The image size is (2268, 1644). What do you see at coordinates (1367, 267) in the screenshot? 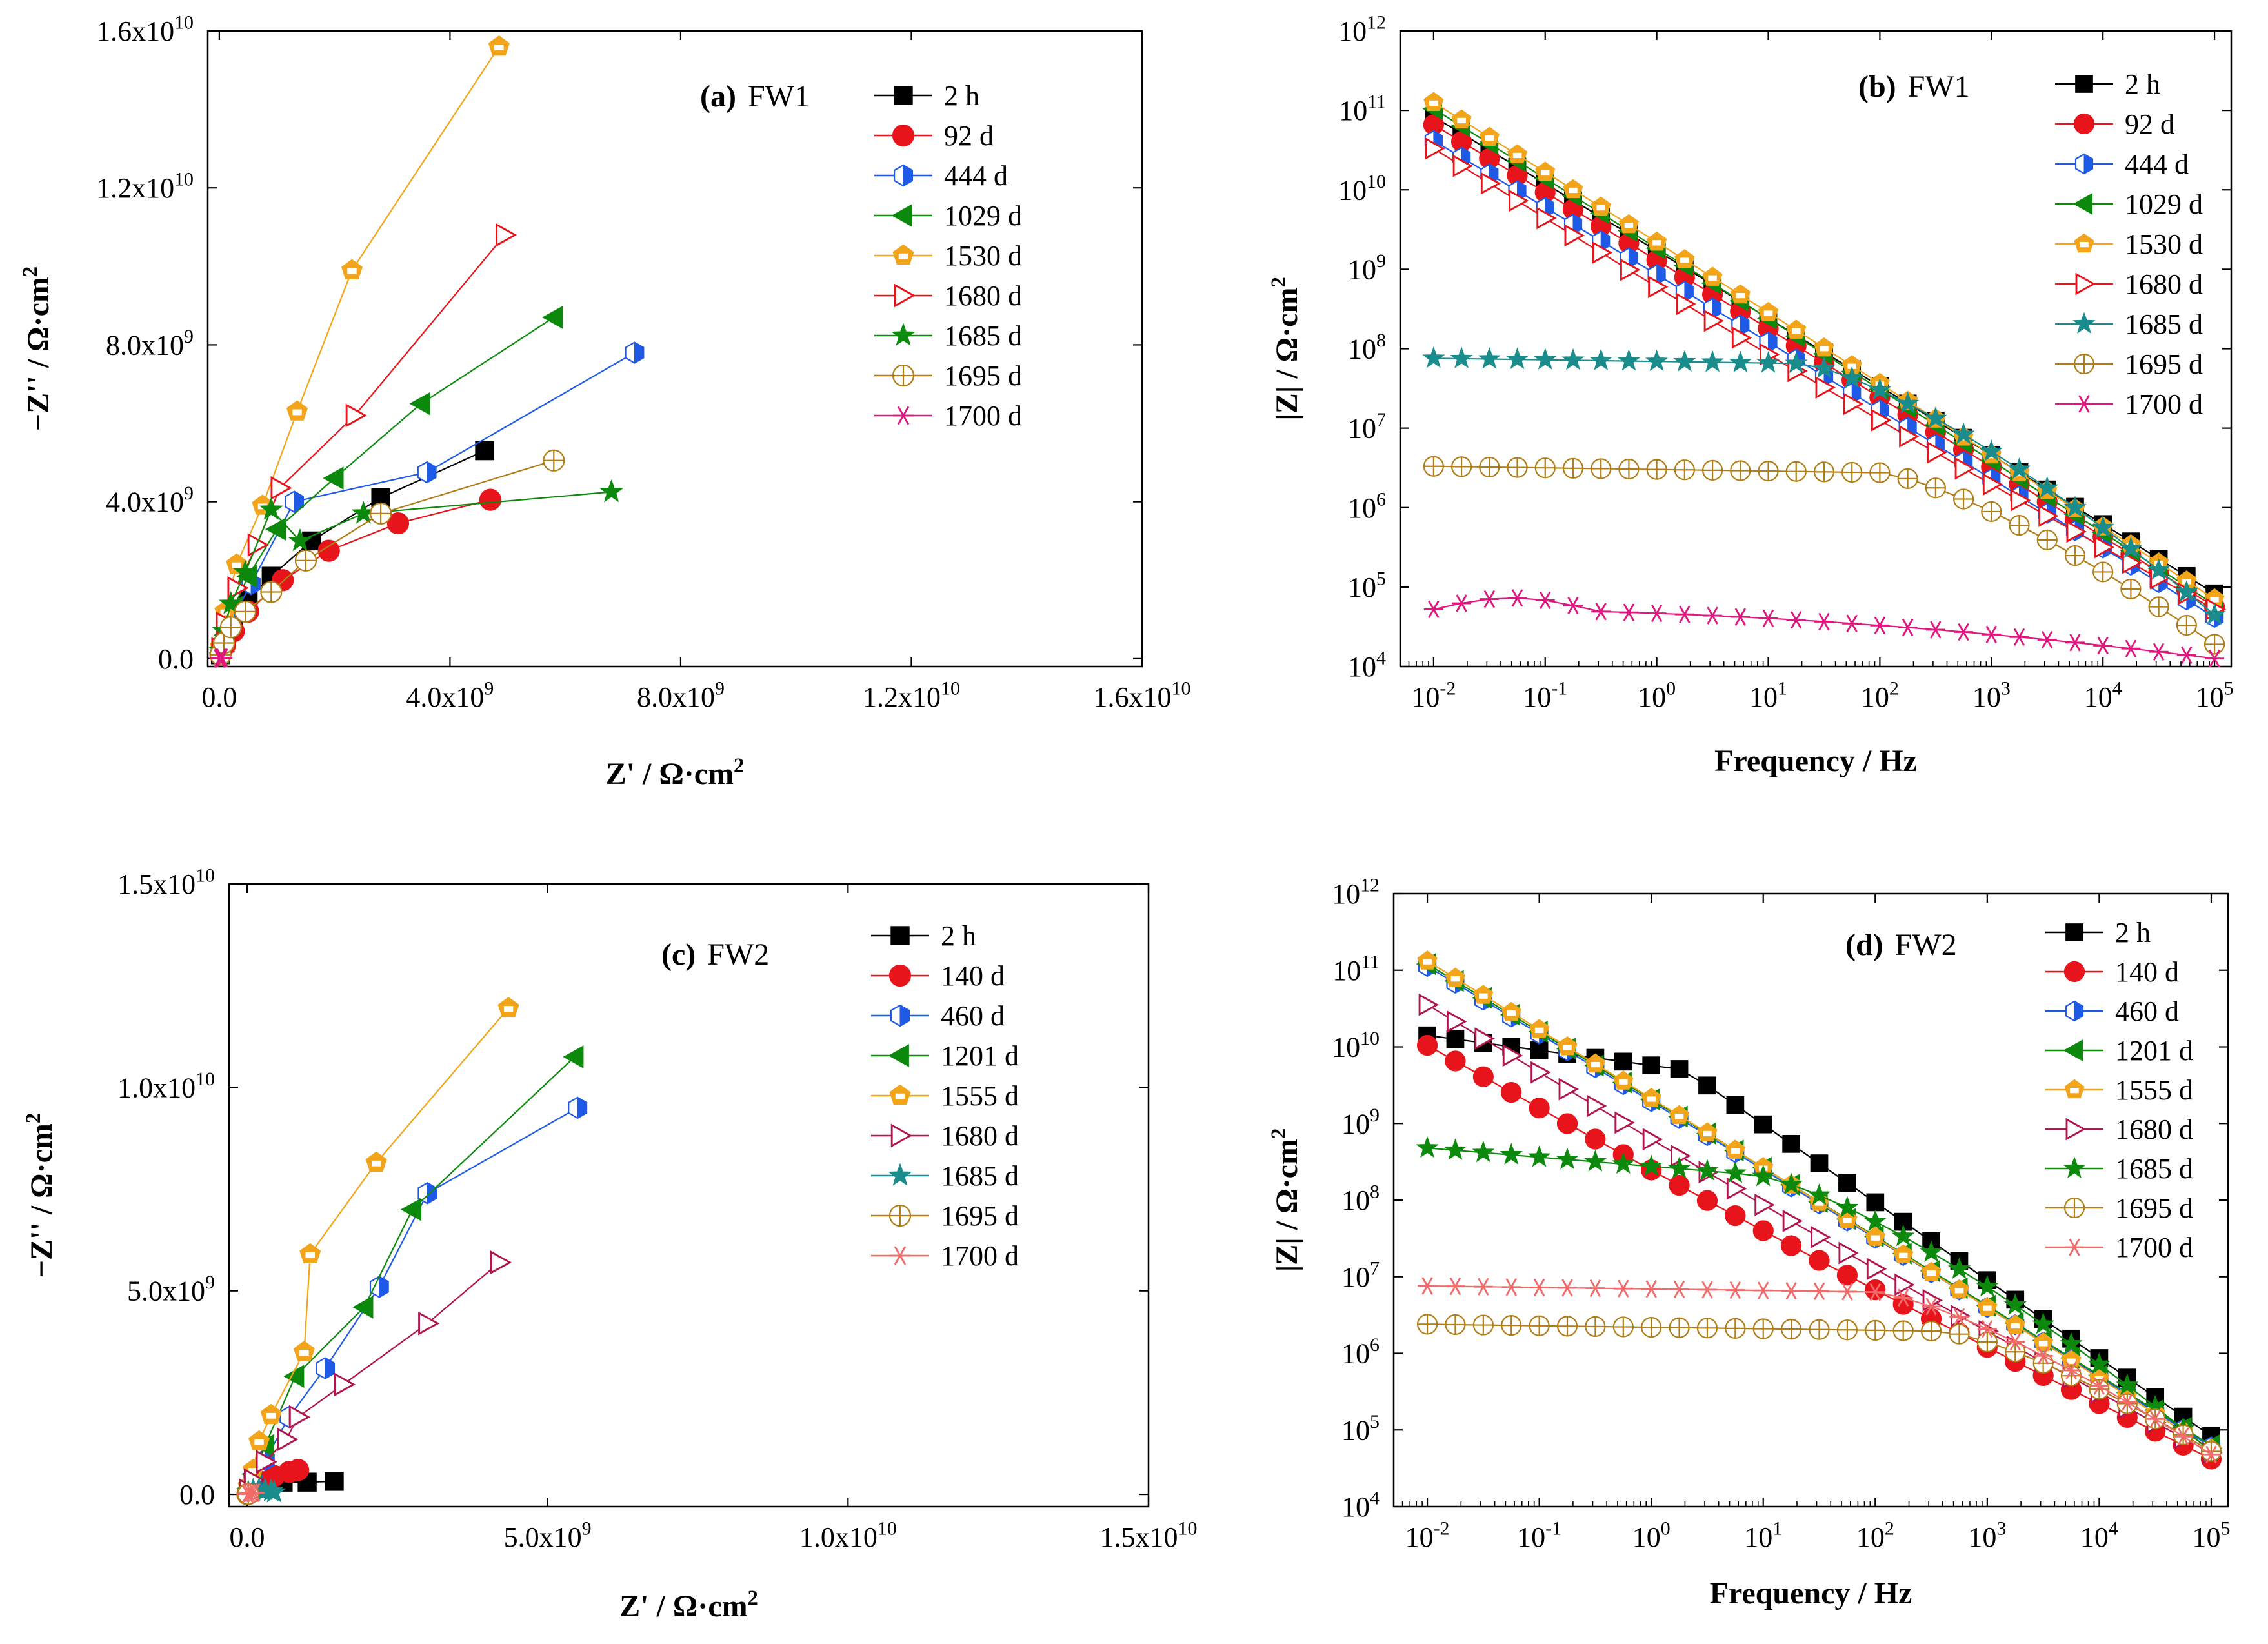
I see `y-tick-label: 109` at bounding box center [1367, 267].